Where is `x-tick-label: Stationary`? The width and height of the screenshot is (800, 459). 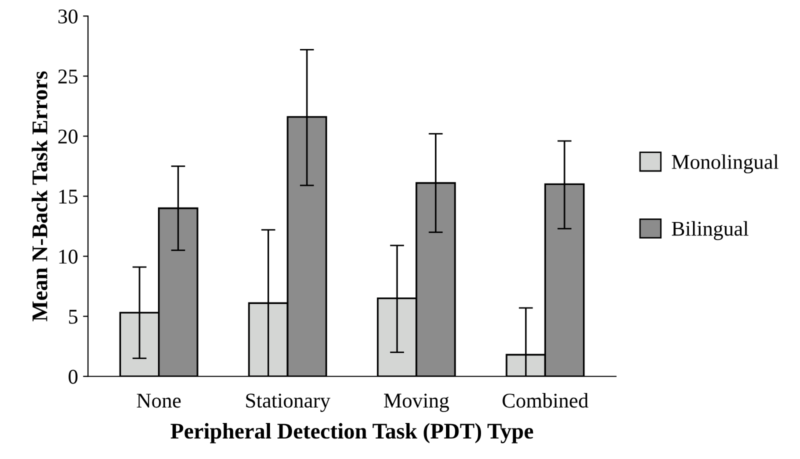
x-tick-label: Stationary is located at coordinates (288, 403).